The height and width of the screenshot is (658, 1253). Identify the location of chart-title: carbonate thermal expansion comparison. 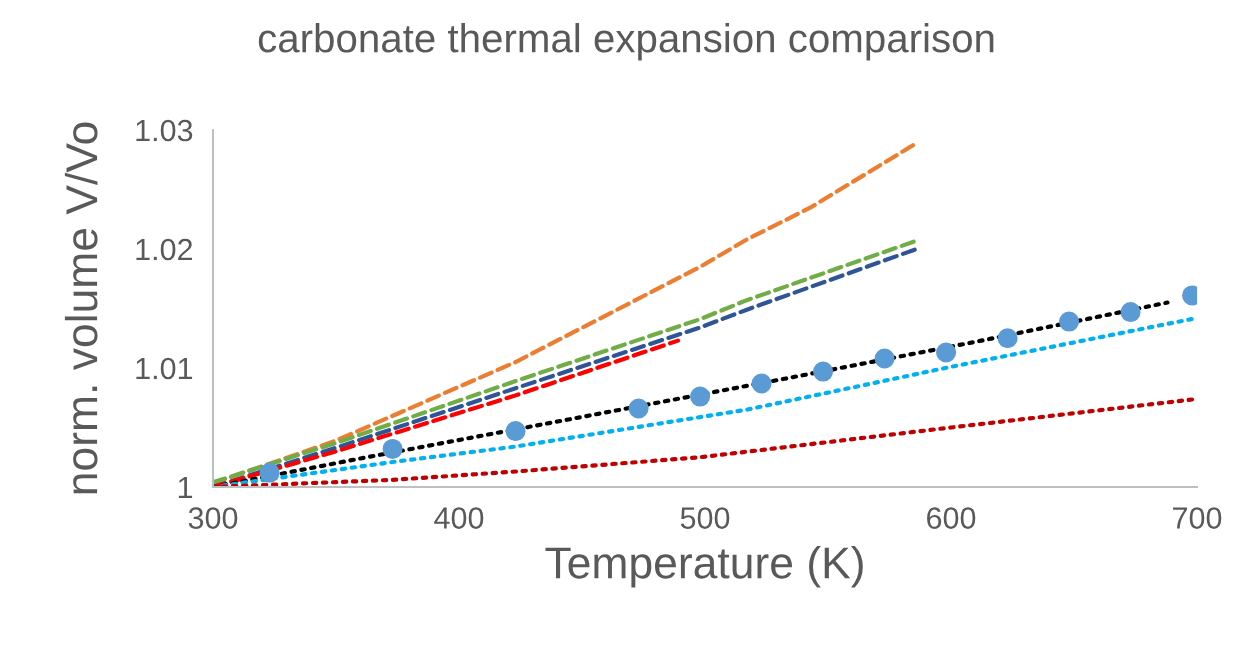
(626, 42).